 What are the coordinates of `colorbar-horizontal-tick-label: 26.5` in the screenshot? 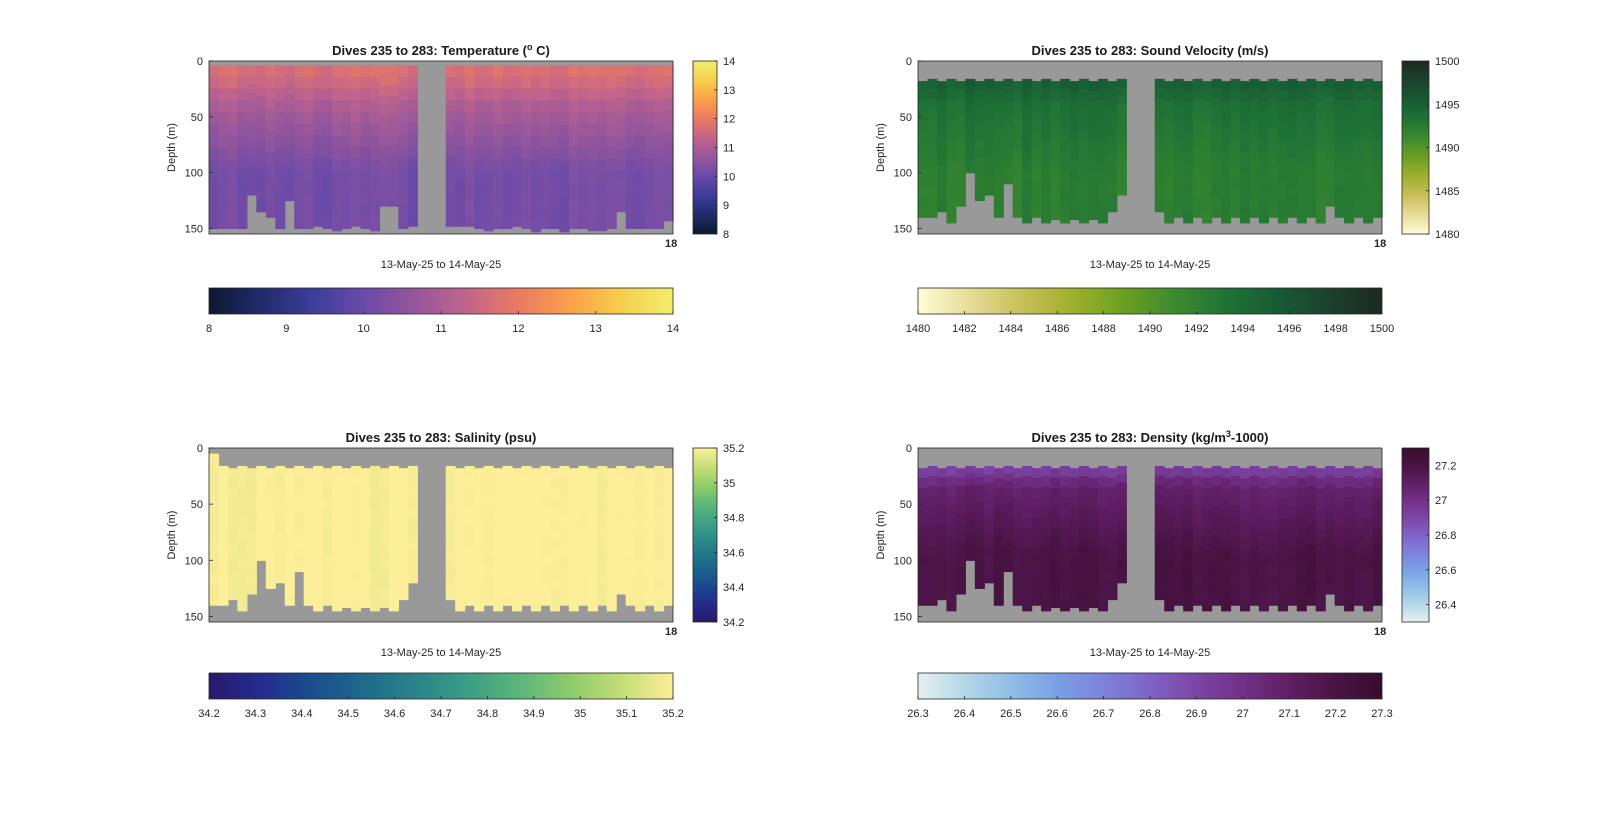 It's located at (1010, 714).